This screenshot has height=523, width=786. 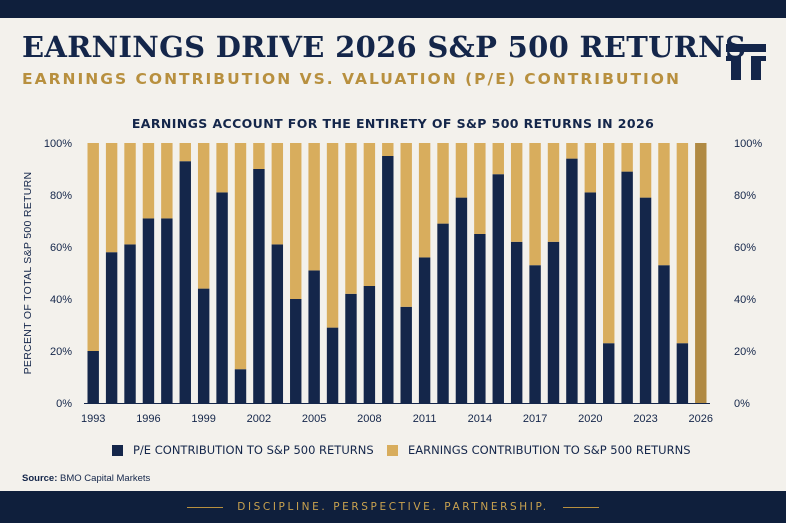 What do you see at coordinates (93, 377) in the screenshot?
I see `bar-pe-1993` at bounding box center [93, 377].